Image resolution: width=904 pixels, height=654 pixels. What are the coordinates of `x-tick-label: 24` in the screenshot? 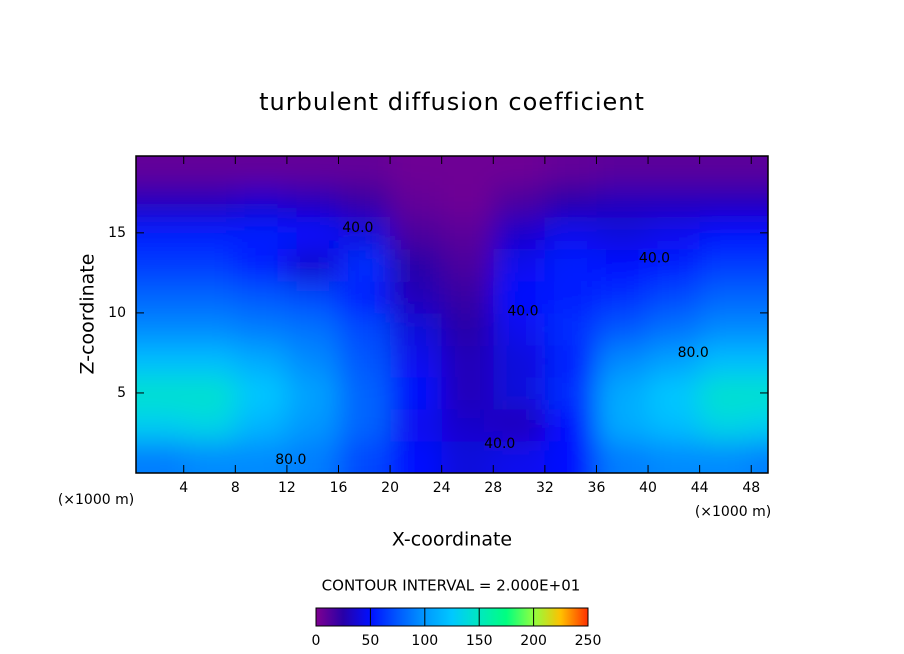 It's located at (442, 488).